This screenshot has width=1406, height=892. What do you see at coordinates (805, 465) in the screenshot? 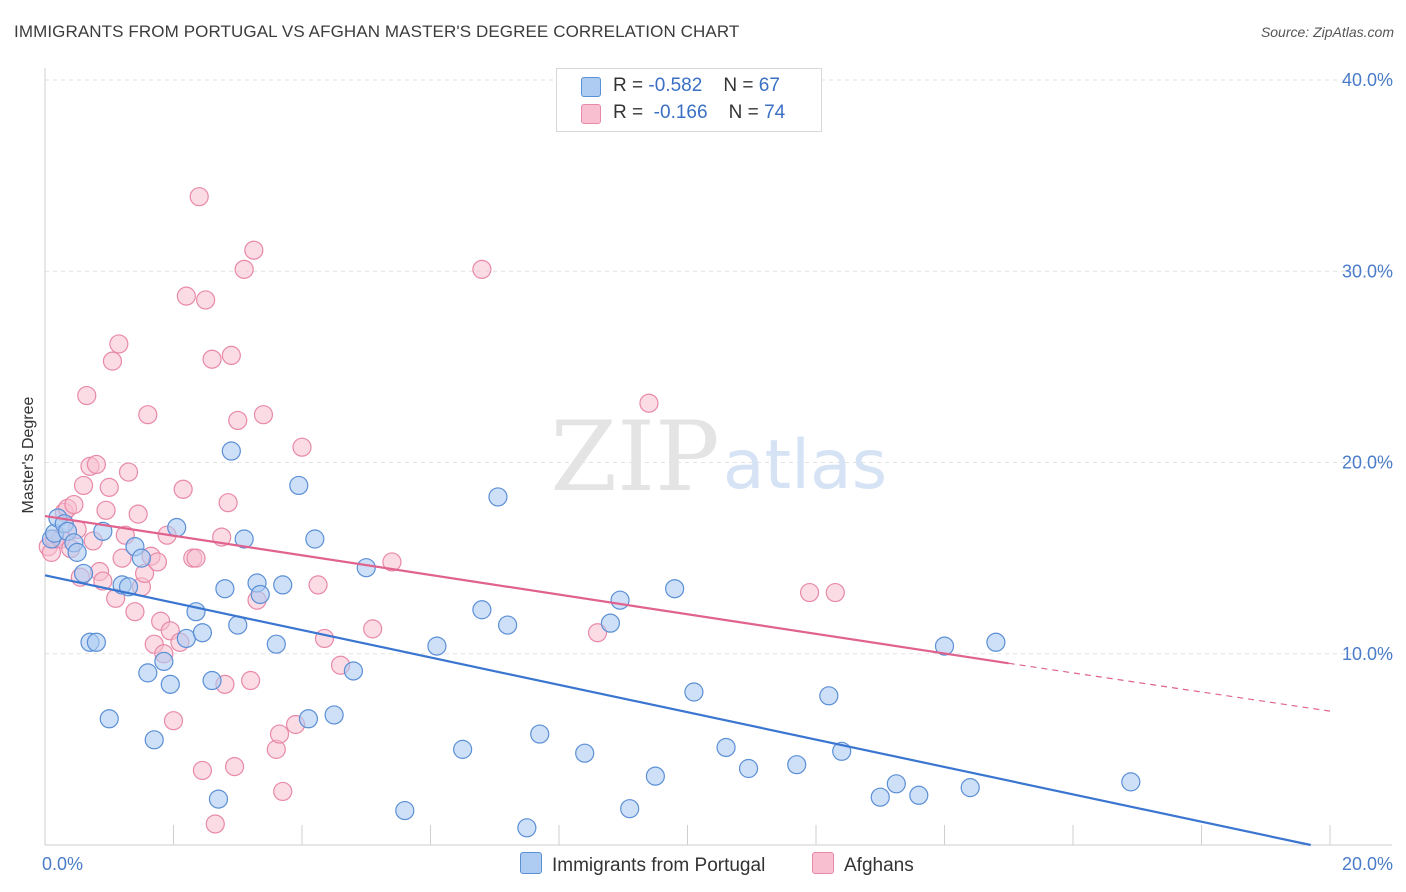
I see `watermark-atlas: atlas` at bounding box center [805, 465].